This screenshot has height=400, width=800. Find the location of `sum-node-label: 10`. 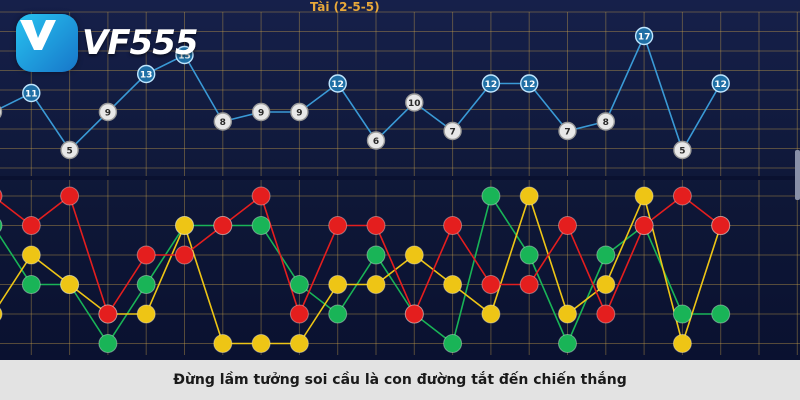

sum-node-label: 10 is located at coordinates (414, 104).